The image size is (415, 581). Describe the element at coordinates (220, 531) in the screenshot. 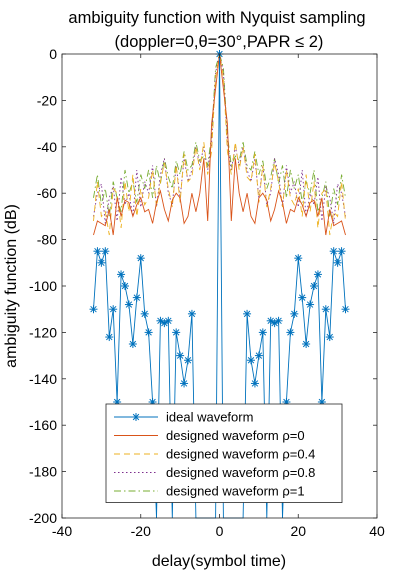

I see `x-tick-label: 0` at that location.